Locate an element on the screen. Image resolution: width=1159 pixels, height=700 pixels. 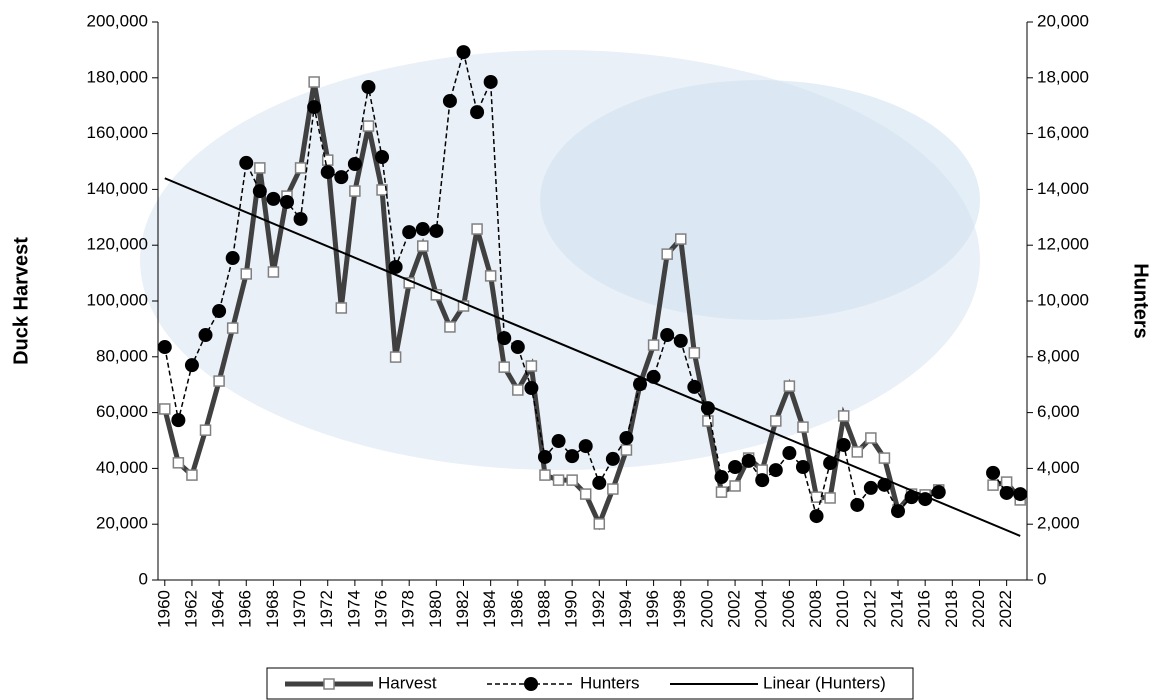
y-tick-label: 80,000 is located at coordinates (122, 355).